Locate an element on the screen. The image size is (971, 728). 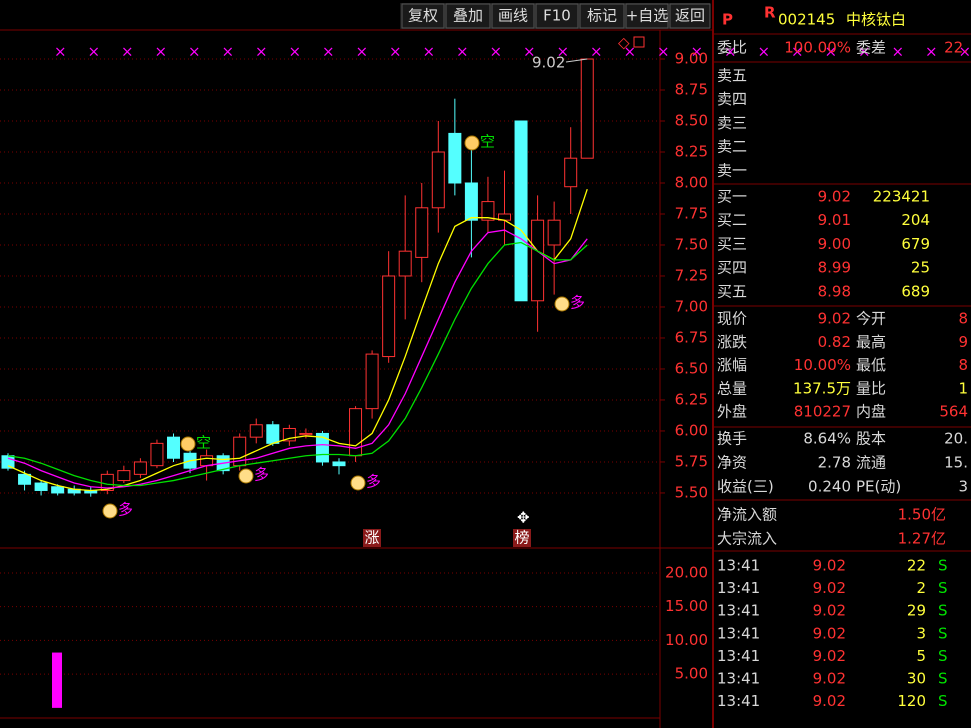
ask-label: 卖一 is located at coordinates (732, 170).